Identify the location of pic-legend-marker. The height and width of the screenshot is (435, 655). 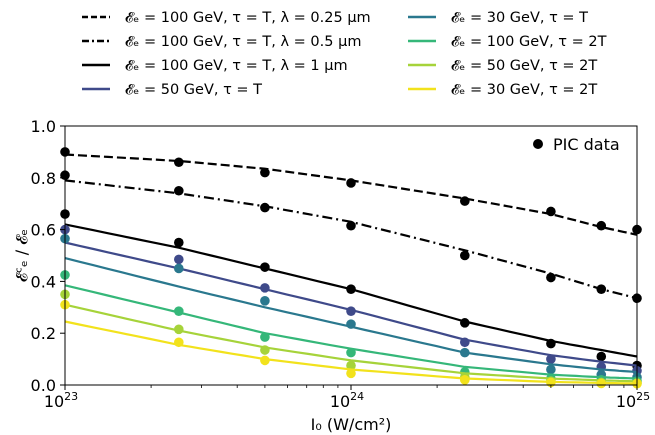
(538, 144).